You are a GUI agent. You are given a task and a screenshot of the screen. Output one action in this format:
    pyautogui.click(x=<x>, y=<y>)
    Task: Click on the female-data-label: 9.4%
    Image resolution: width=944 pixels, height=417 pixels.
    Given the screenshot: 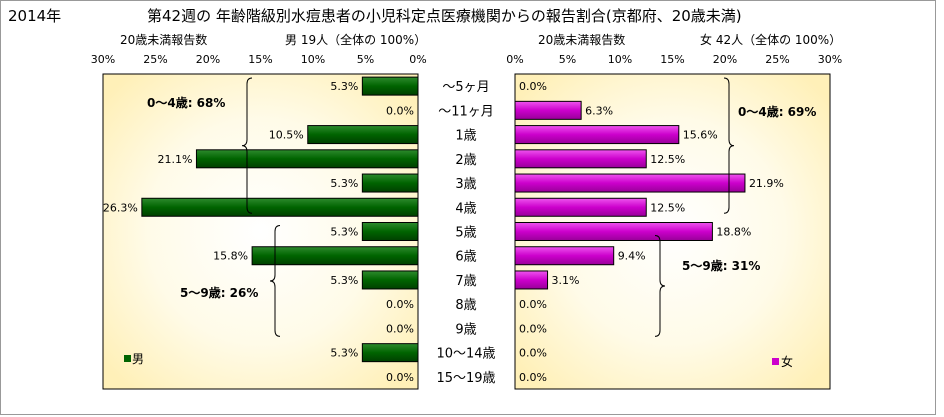 What is the action you would take?
    pyautogui.click(x=632, y=256)
    